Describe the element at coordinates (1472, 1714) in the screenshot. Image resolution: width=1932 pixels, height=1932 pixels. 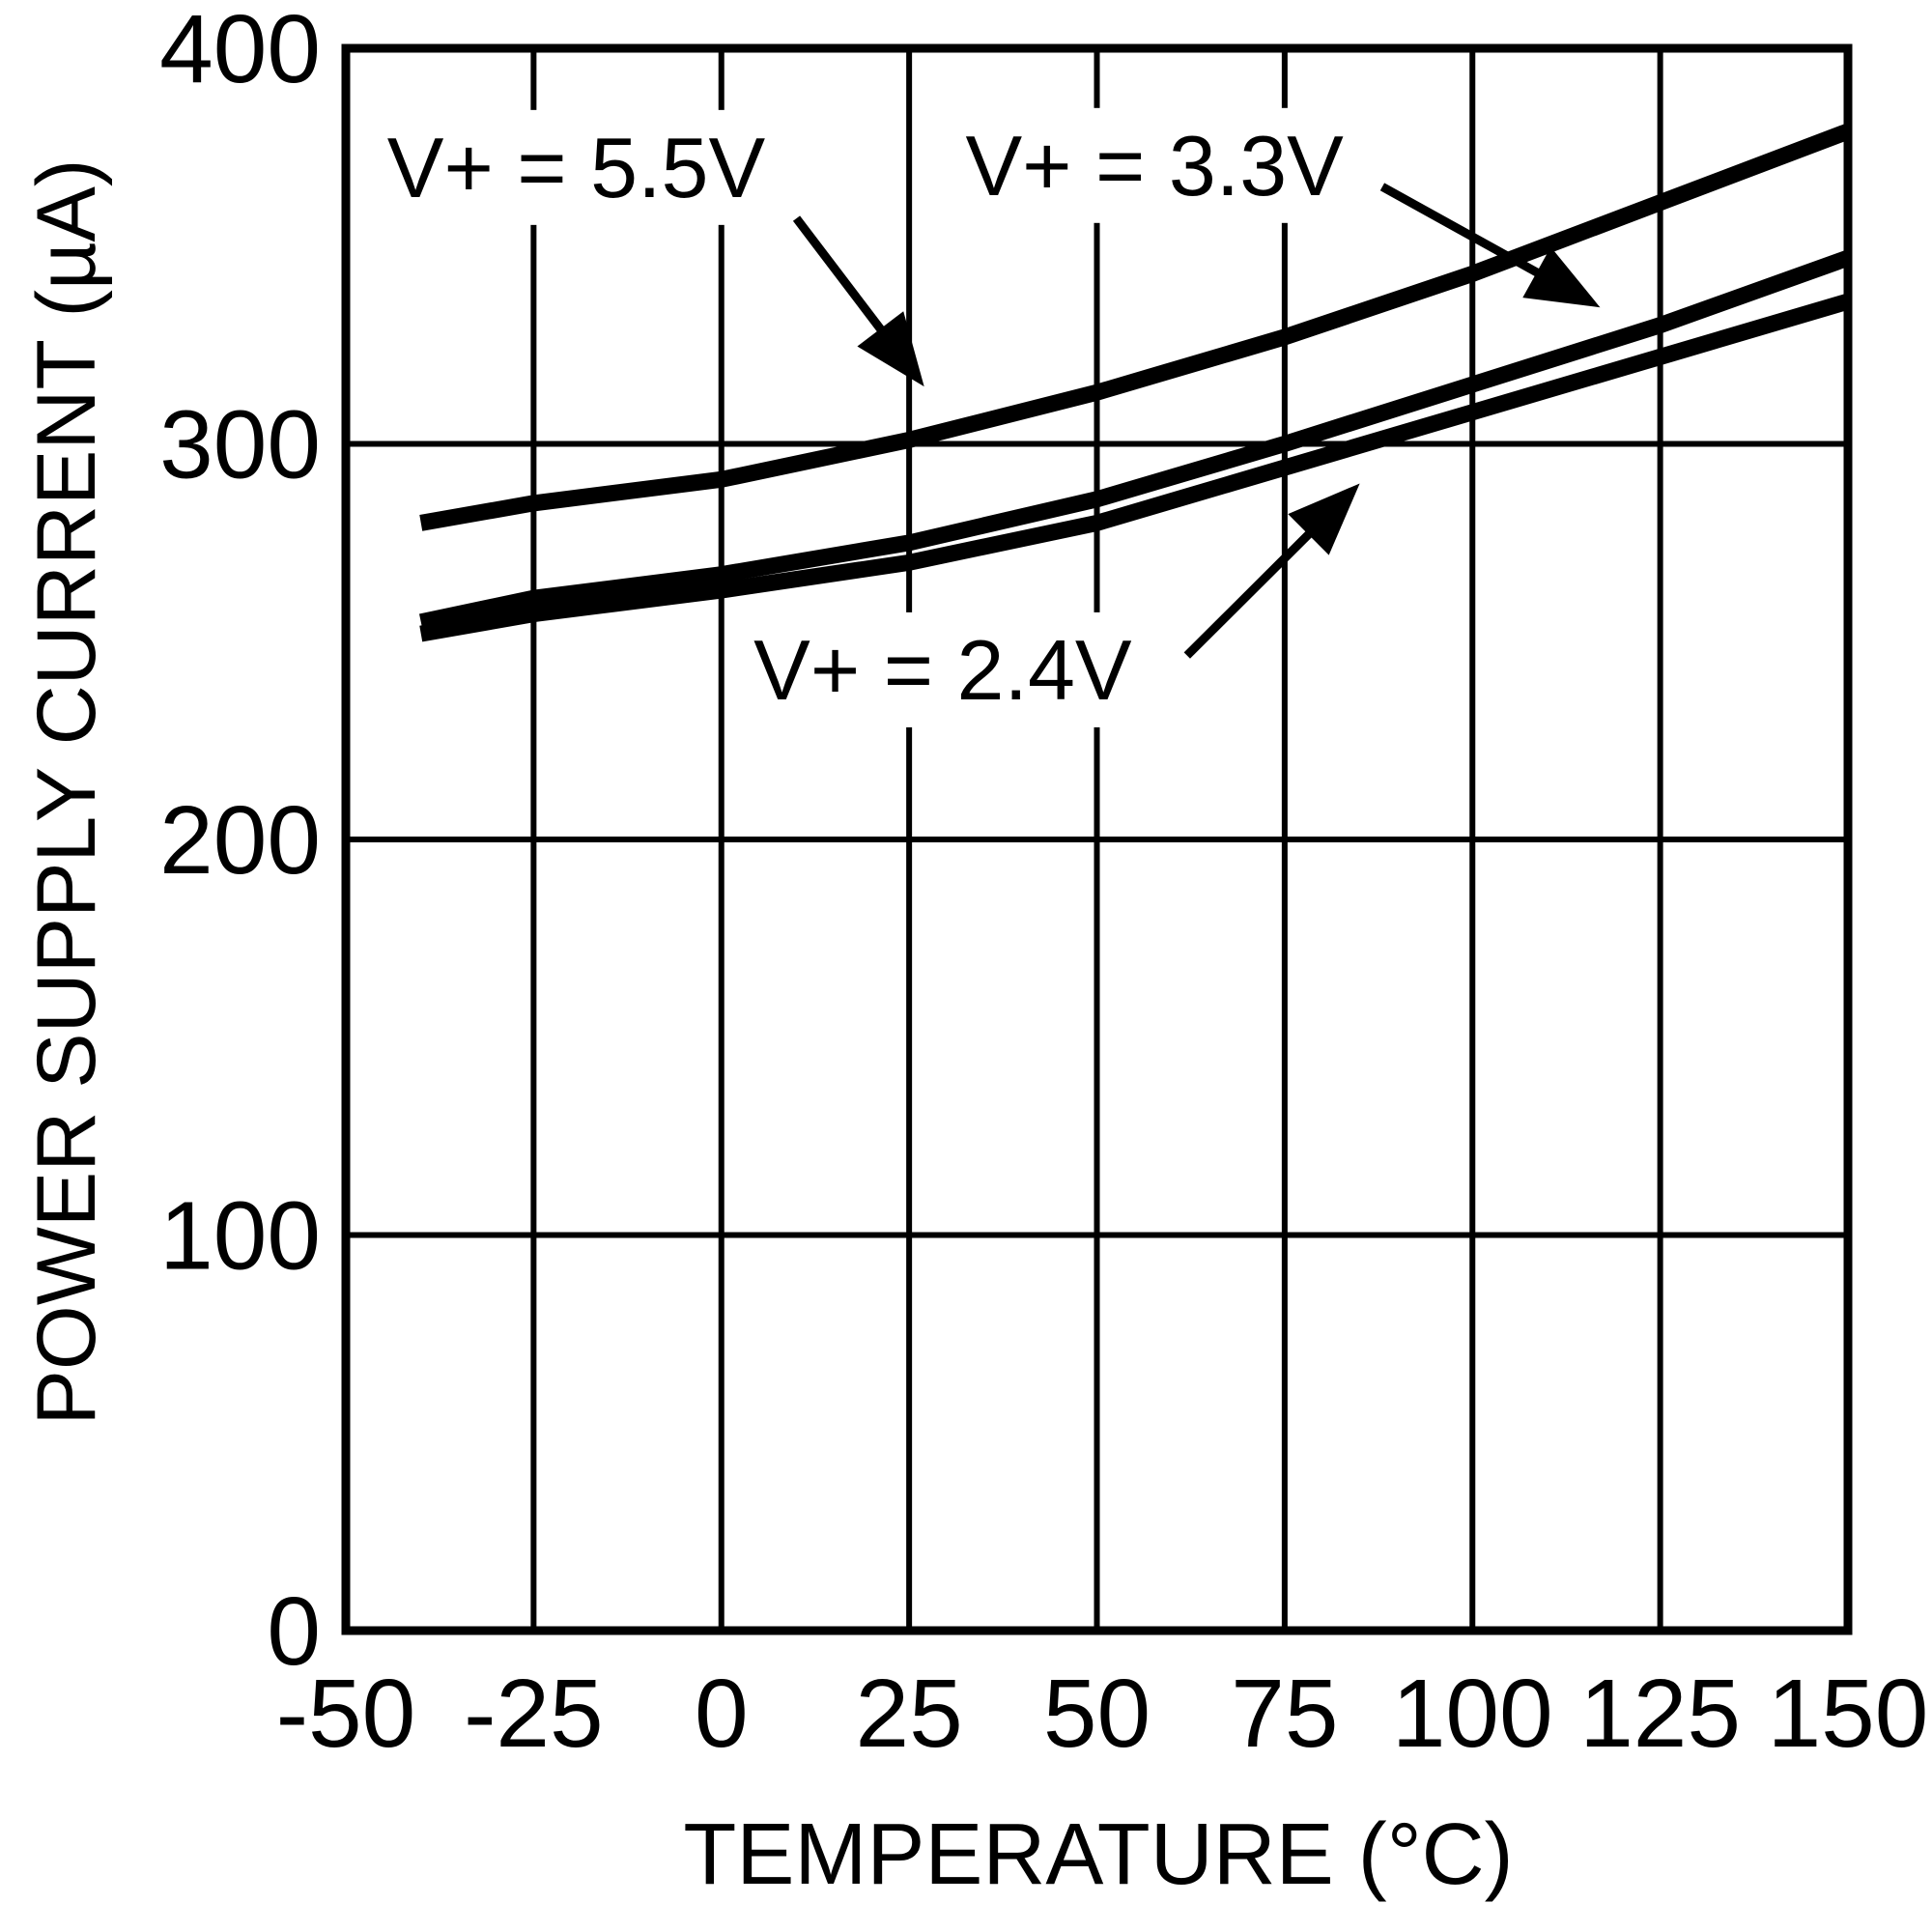
I see `x-tick-label: 100` at that location.